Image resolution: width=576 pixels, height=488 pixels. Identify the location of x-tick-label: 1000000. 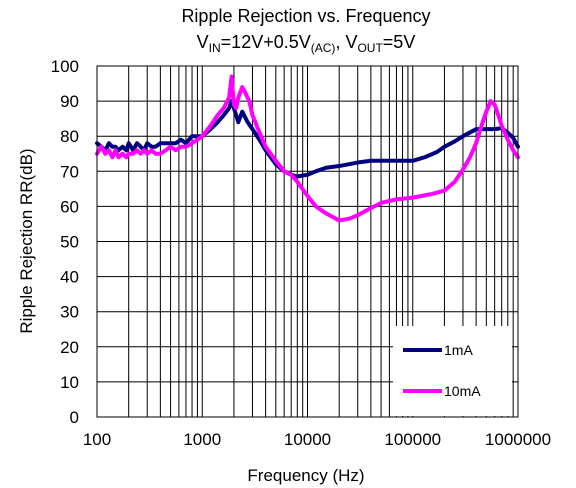
(518, 439).